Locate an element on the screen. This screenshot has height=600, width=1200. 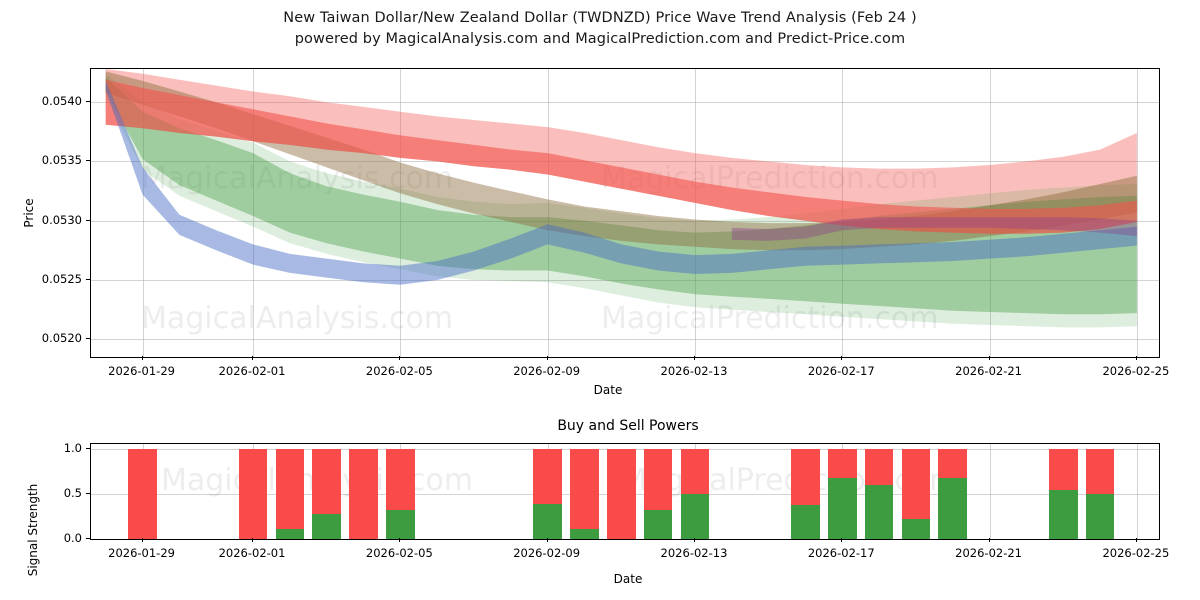
powers-panel-title: Buy and Sell Powers is located at coordinates (628, 426).